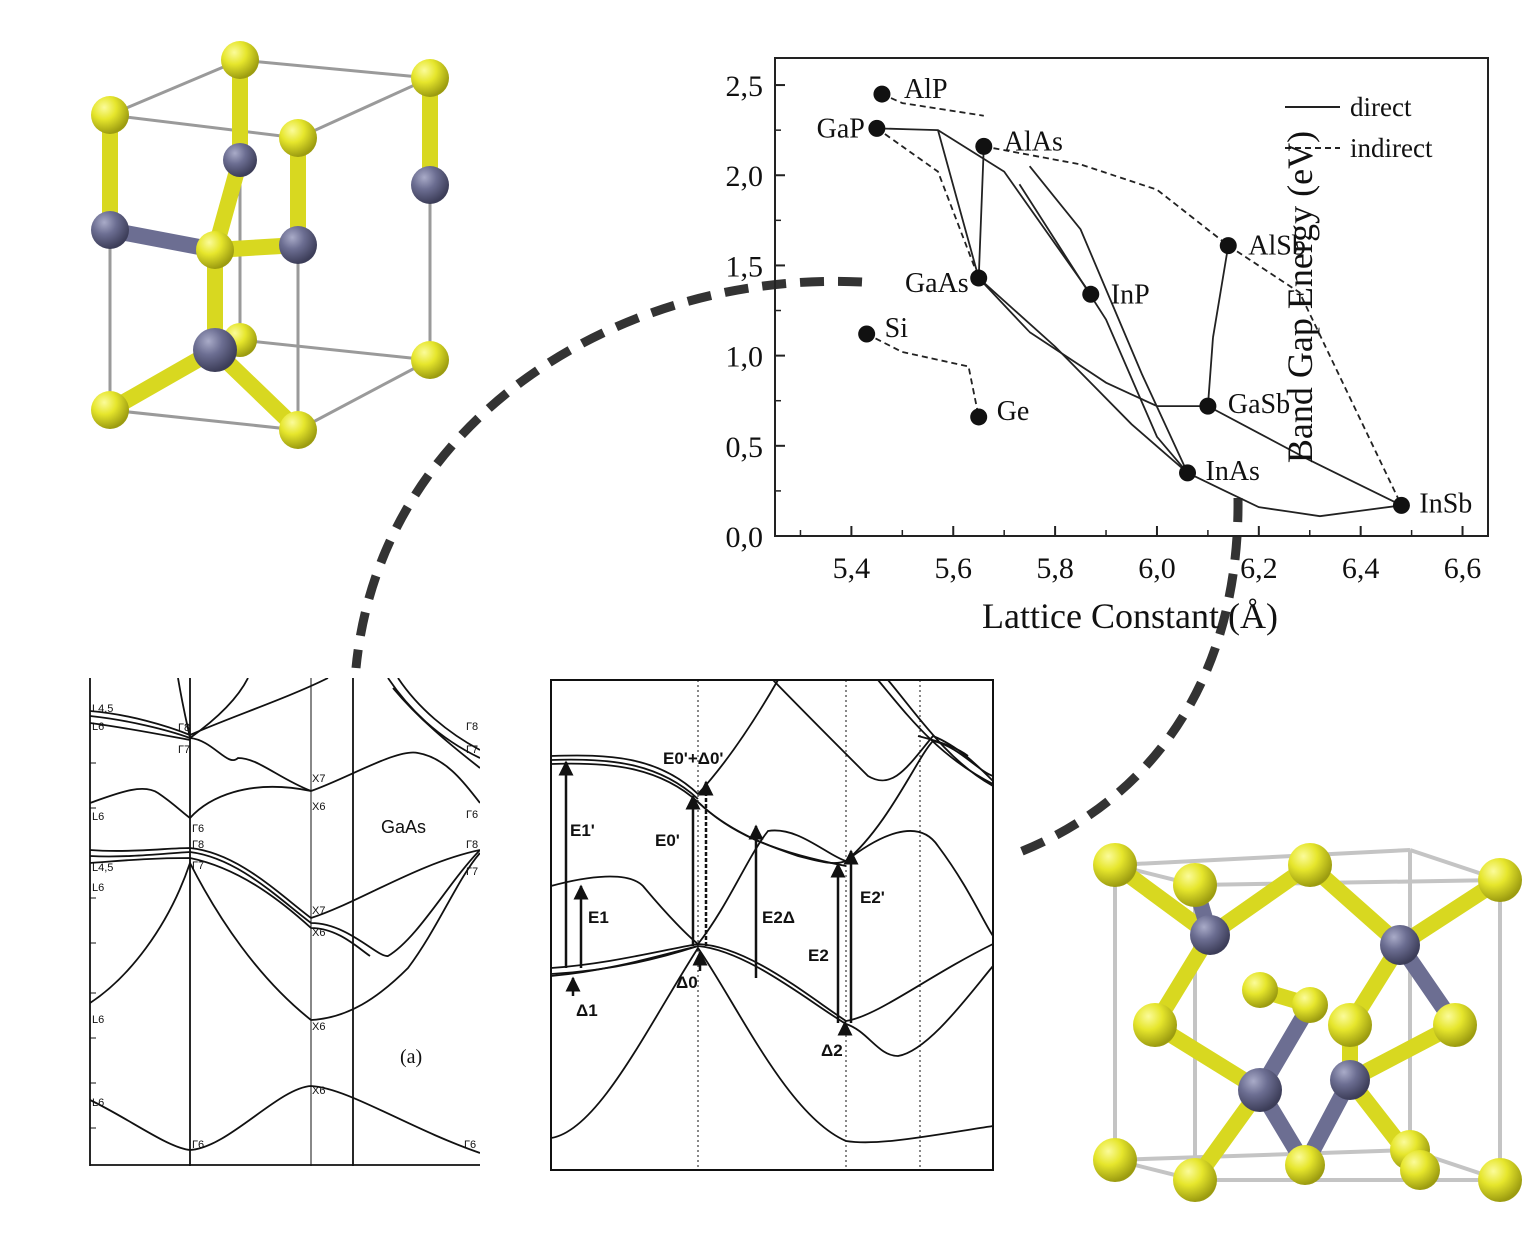 The image size is (1531, 1258). Describe the element at coordinates (841, 128) in the screenshot. I see `point-label-gap: GaP` at that location.